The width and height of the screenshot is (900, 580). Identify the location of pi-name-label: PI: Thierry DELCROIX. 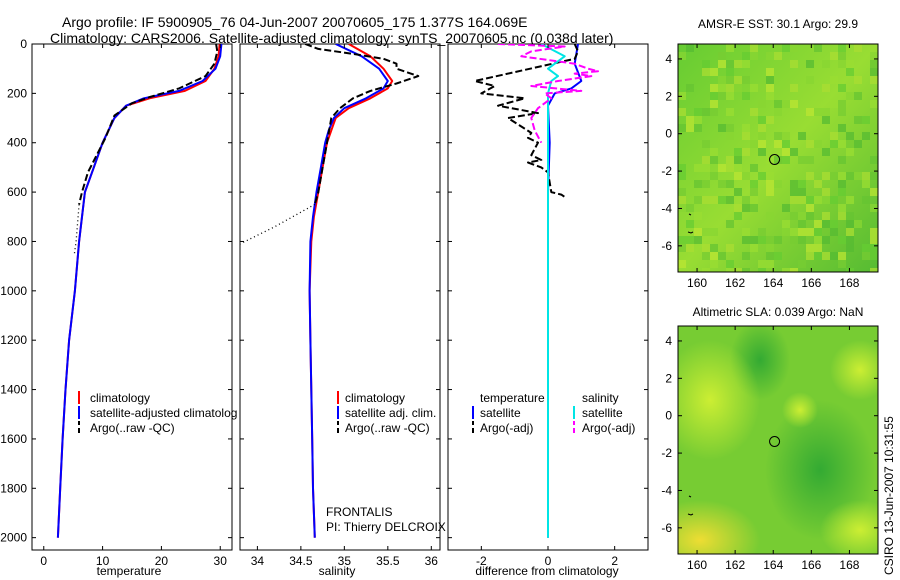
(386, 527).